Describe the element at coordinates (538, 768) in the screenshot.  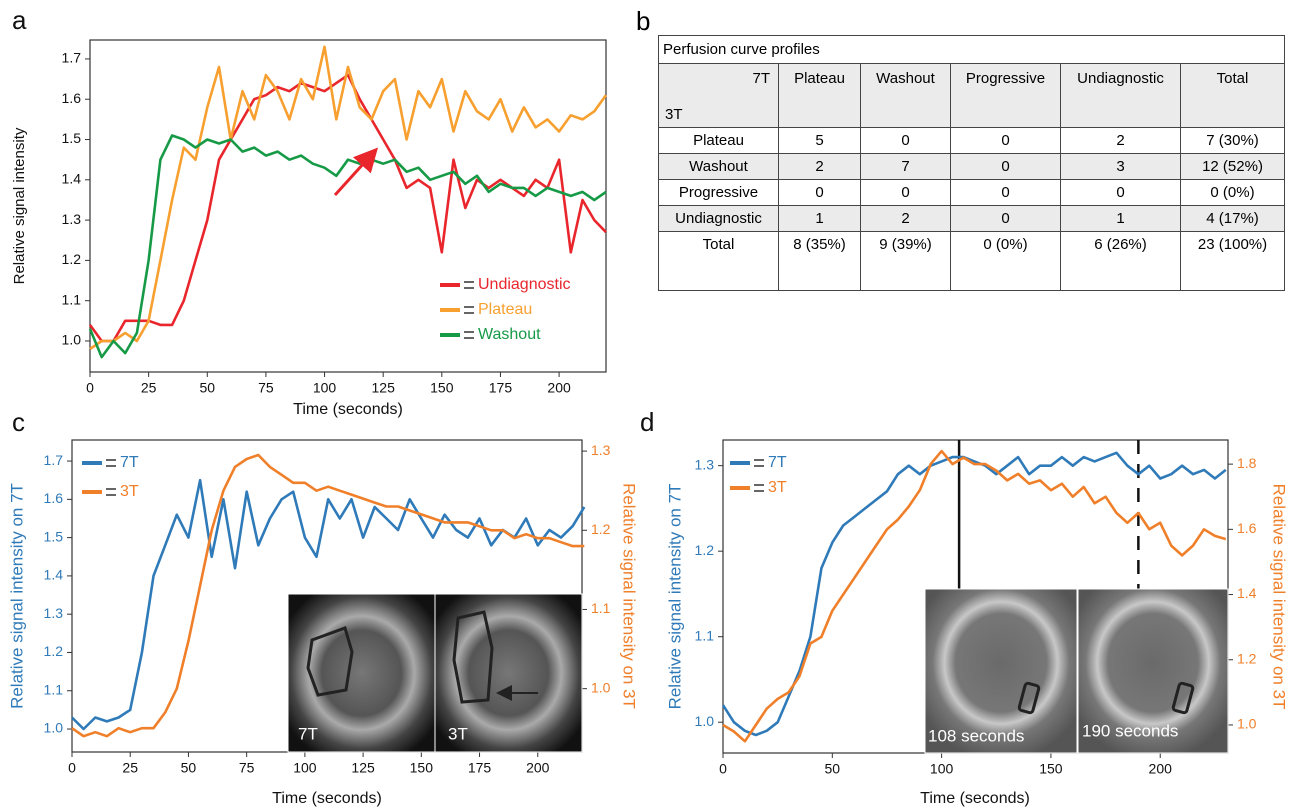
I see `x-tick-label: 200` at that location.